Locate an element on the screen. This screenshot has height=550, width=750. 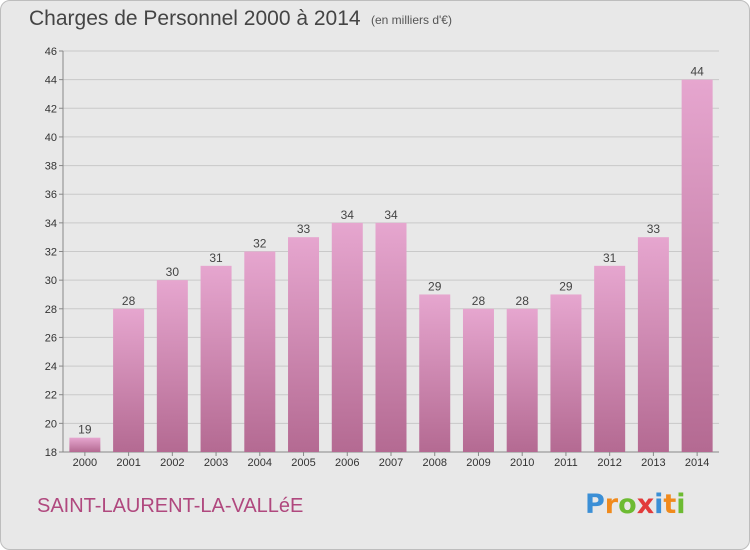
x-tick-label: 2002 is located at coordinates (172, 463).